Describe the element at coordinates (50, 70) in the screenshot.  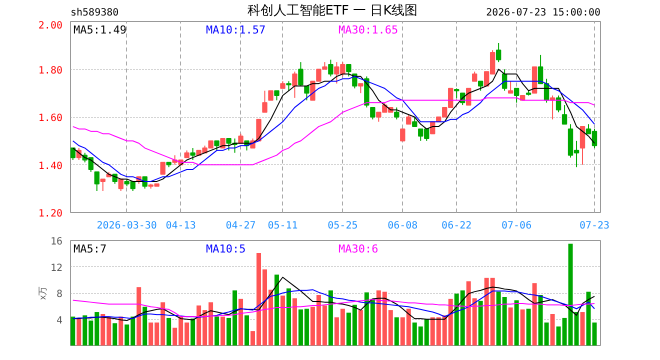
I see `y-tick-label: 1.80` at that location.